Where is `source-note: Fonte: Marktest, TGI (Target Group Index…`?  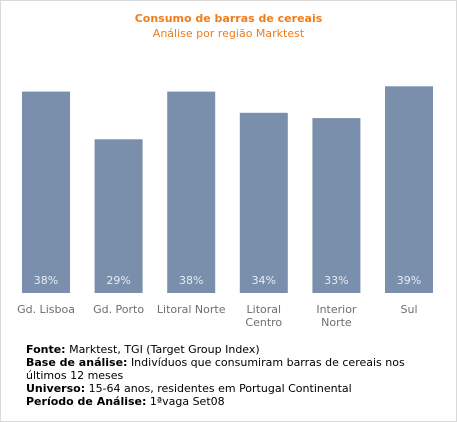
source-note: Fonte: Marktest, TGI (Target Group Index… is located at coordinates (143, 349).